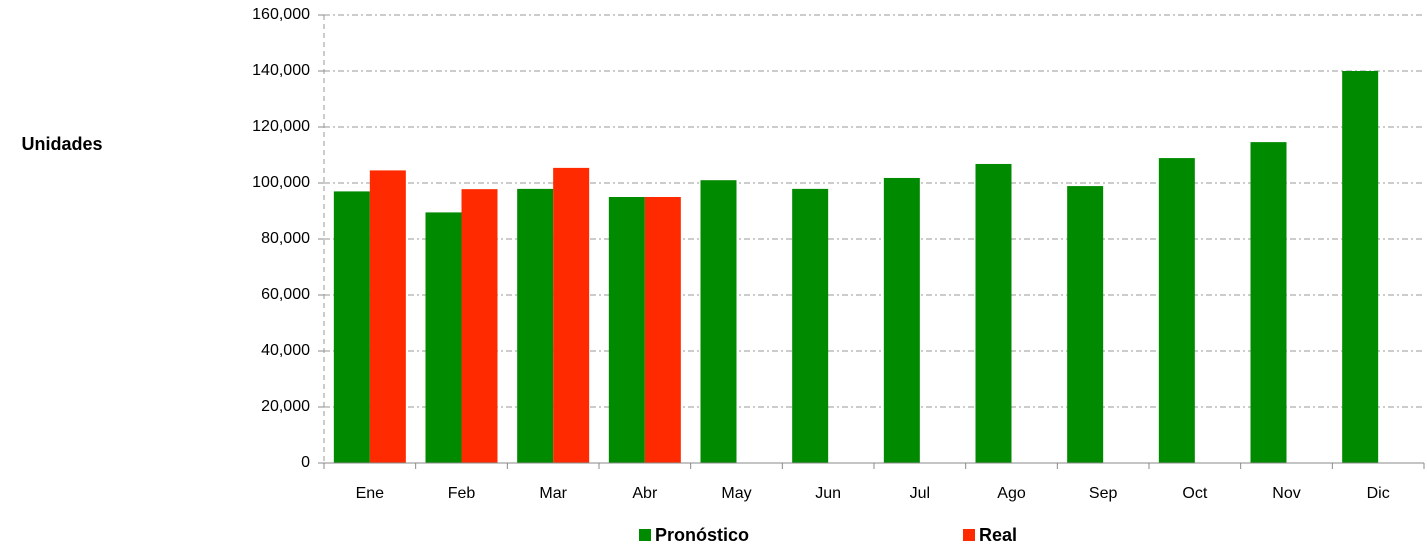 This screenshot has width=1427, height=549. What do you see at coordinates (998, 535) in the screenshot?
I see `legend-label: Real` at bounding box center [998, 535].